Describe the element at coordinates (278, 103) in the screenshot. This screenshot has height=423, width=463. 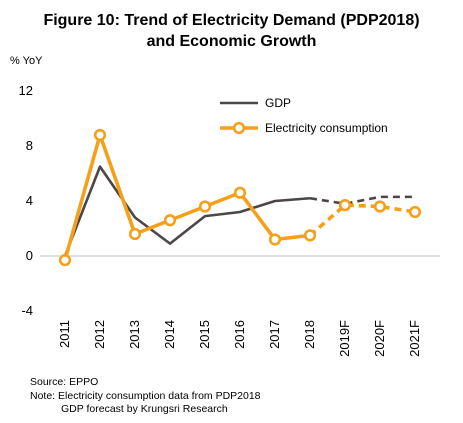
I see `legend-label: GDP` at that location.